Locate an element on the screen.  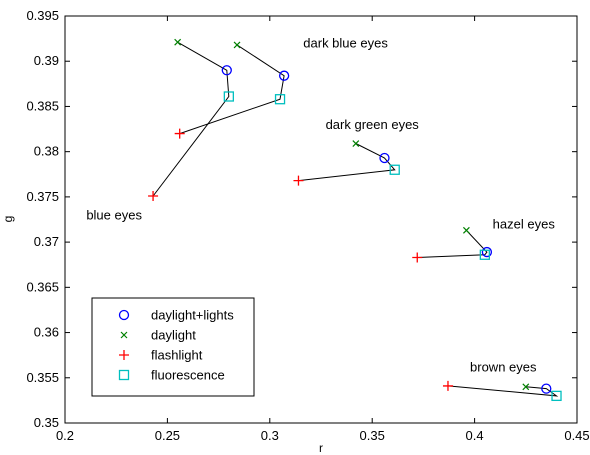
group-label: dark blue eyes is located at coordinates (345, 43).